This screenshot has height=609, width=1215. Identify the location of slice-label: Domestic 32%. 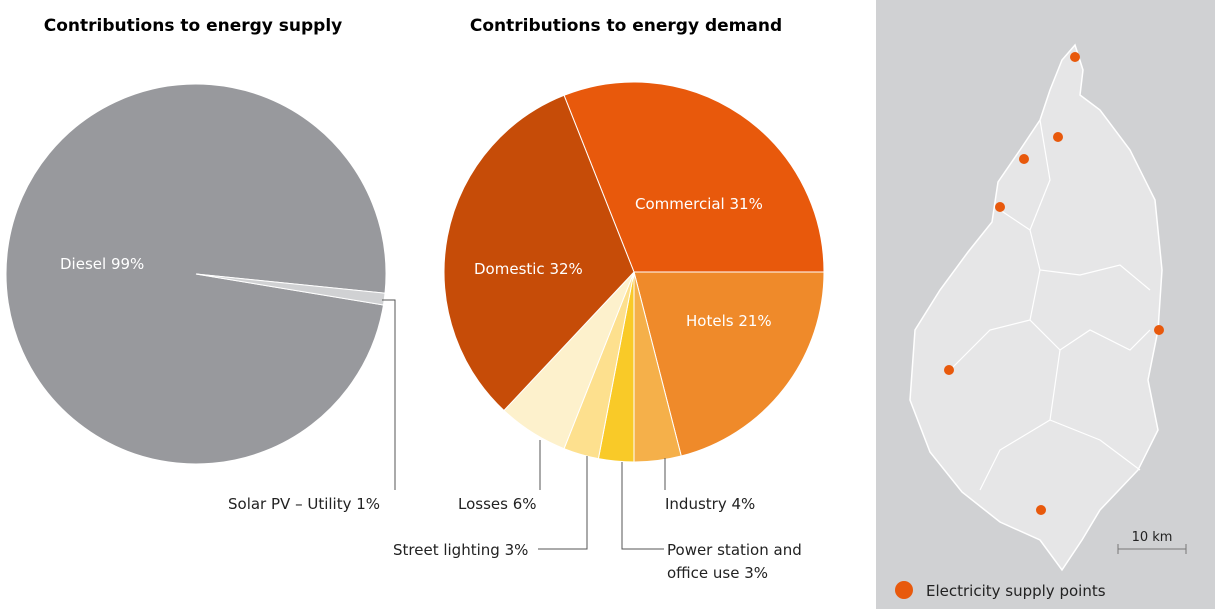
(528, 269).